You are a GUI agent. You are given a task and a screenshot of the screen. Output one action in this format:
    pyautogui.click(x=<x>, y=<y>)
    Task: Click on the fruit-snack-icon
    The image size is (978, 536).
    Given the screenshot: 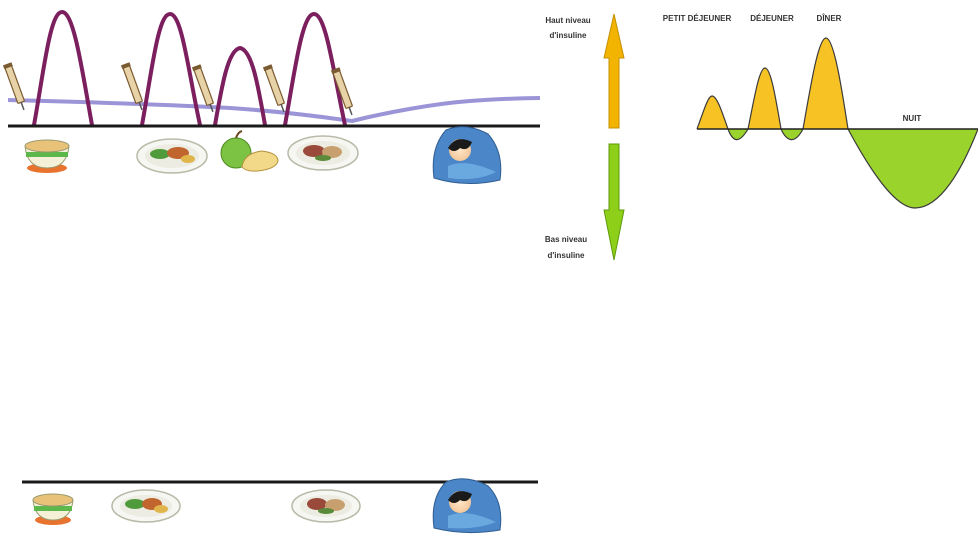 What is the action you would take?
    pyautogui.click(x=249, y=151)
    